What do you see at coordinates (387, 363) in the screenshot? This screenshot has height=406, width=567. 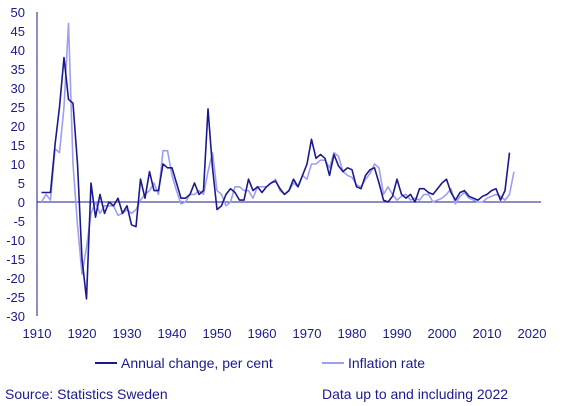 I see `legend-label-inflation-rate: Inflation rate` at bounding box center [387, 363].